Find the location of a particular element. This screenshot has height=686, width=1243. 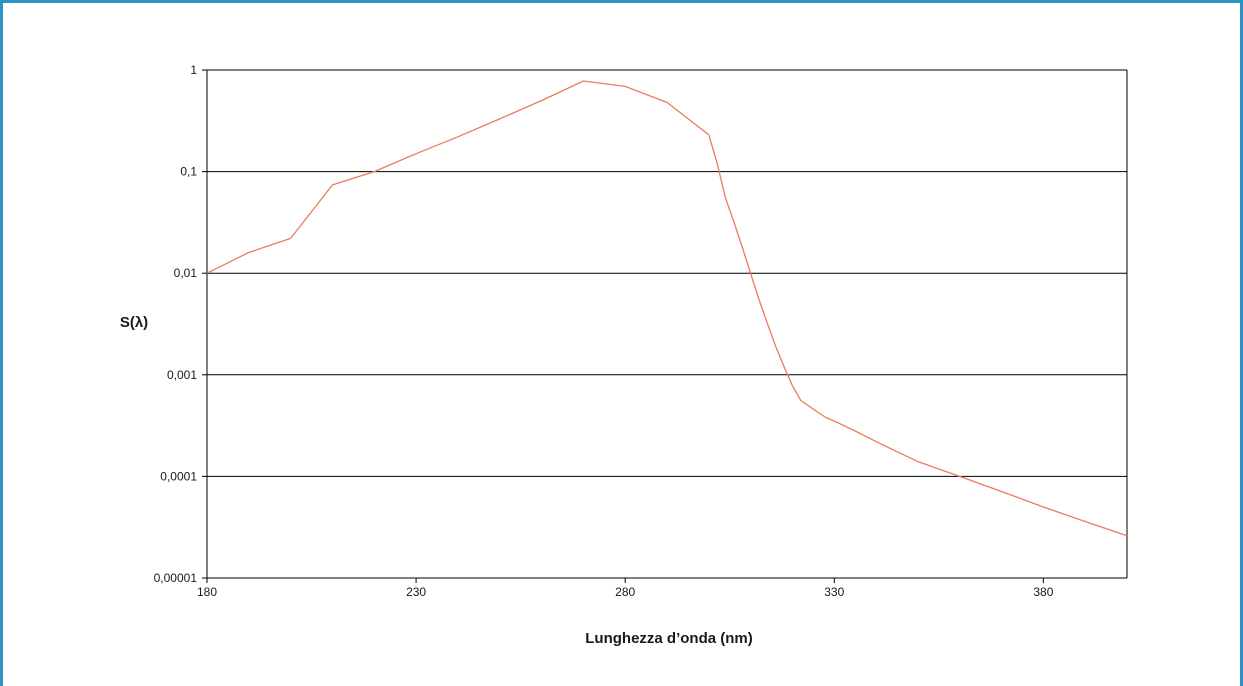

x-tick-label: 180 is located at coordinates (207, 592).